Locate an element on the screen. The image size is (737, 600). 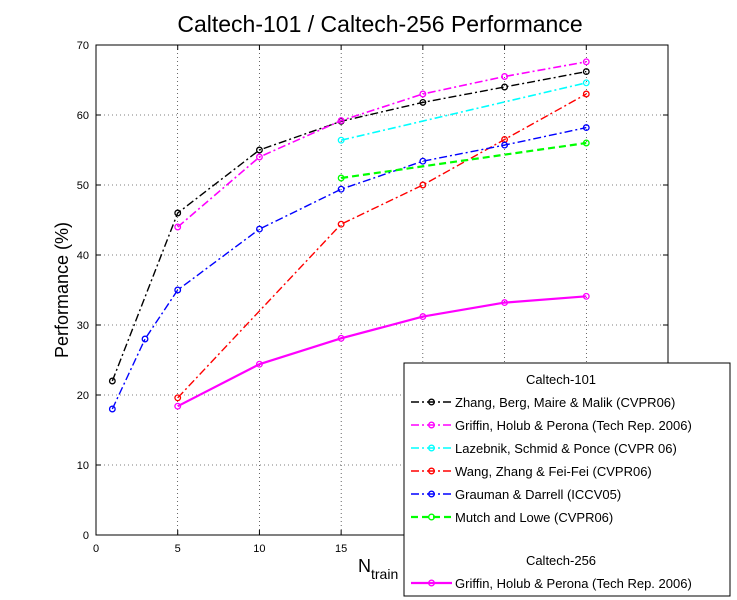
legend-entry-6: Griffin, Holub & Perona (Tech Rep. 2006) is located at coordinates (551, 583).